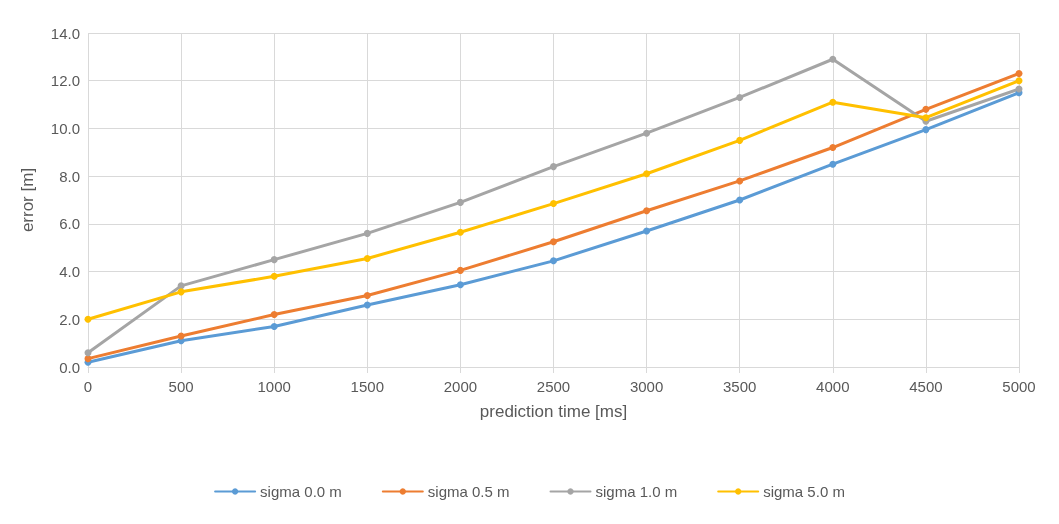  What do you see at coordinates (553, 386) in the screenshot?
I see `x-tick-label: 2500` at bounding box center [553, 386].